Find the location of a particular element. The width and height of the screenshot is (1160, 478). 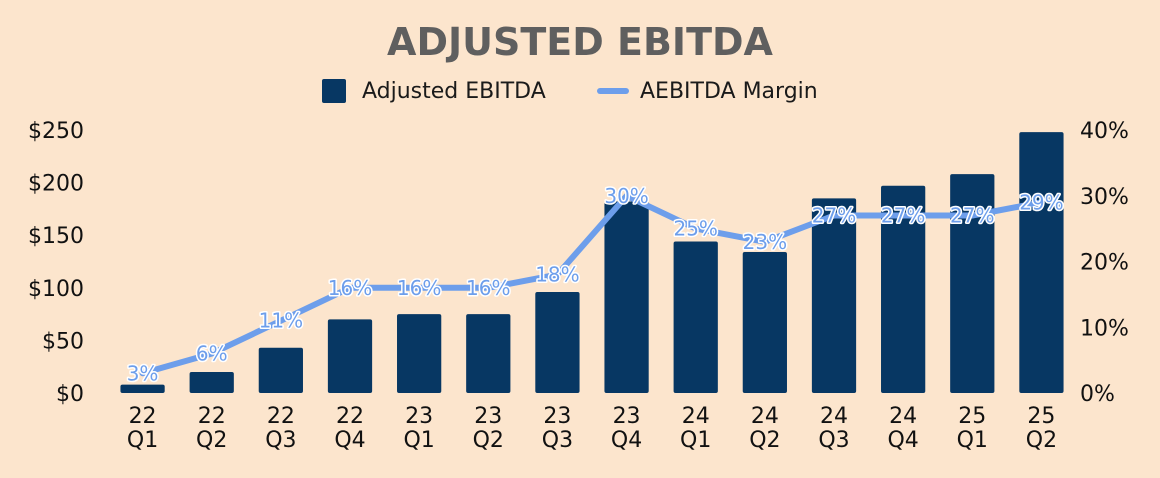

margin-data-label: 6% is located at coordinates (212, 354).